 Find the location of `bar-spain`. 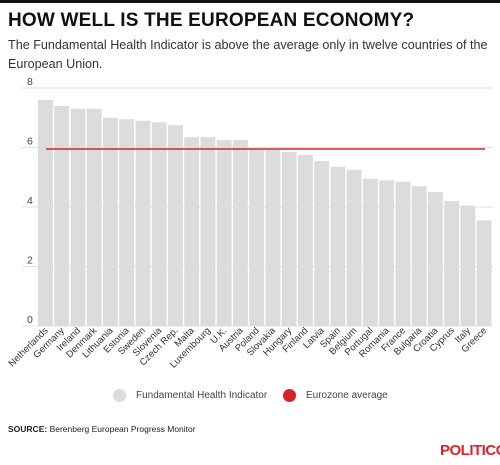

bar-spain is located at coordinates (338, 246).